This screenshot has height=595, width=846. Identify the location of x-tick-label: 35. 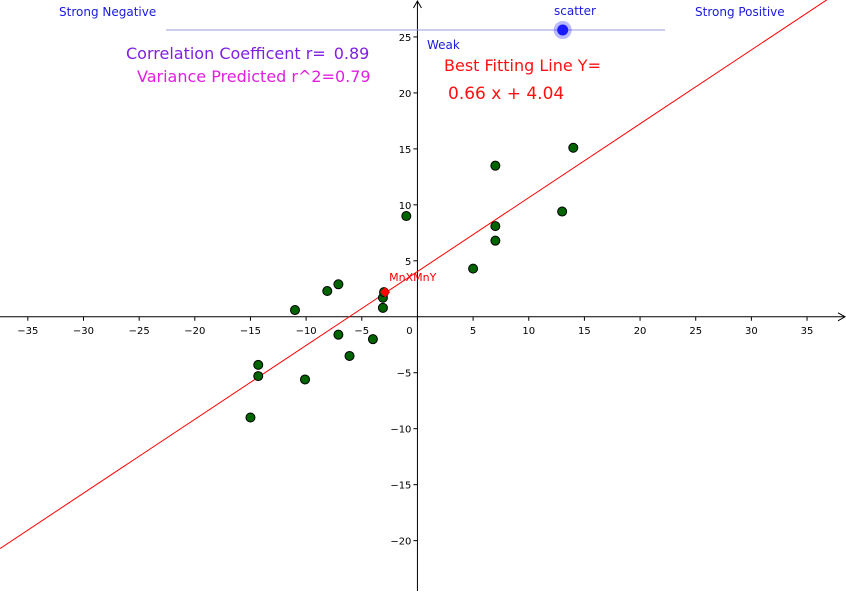
(807, 331).